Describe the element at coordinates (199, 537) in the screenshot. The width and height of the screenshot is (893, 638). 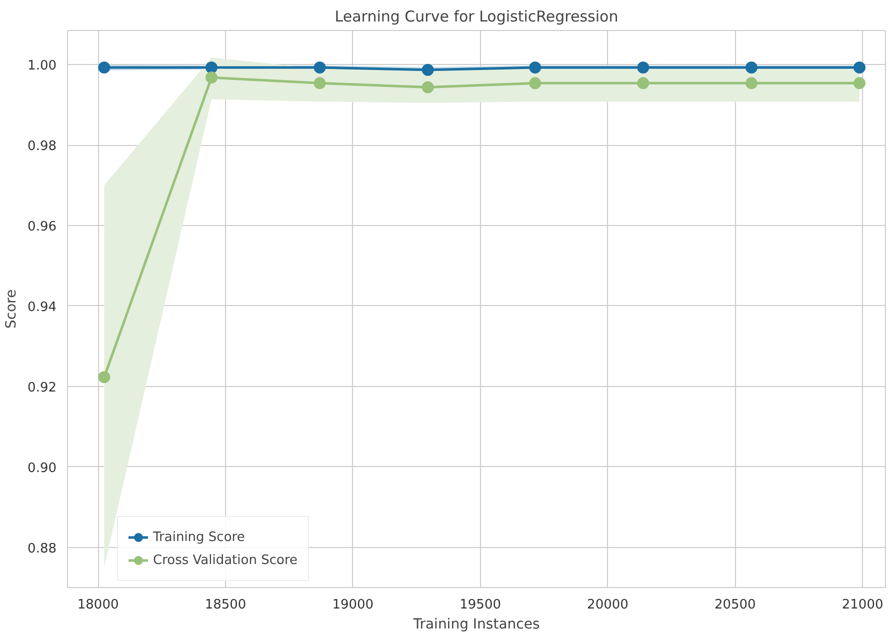
I see `legend-label: Training Score` at that location.